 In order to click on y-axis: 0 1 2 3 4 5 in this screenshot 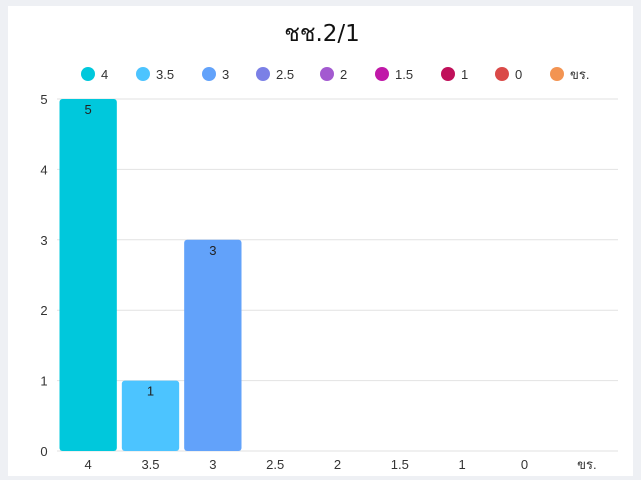, I will do `click(43, 275)`.